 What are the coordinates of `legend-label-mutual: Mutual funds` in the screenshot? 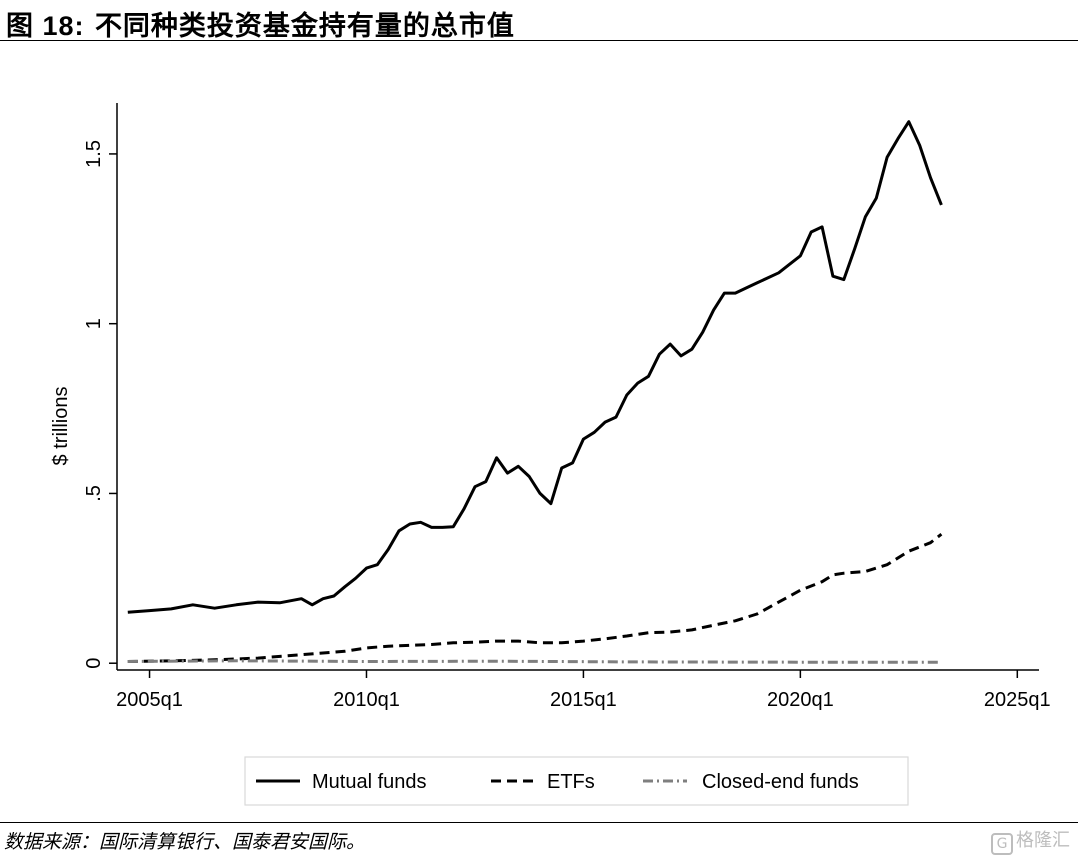 It's located at (369, 782).